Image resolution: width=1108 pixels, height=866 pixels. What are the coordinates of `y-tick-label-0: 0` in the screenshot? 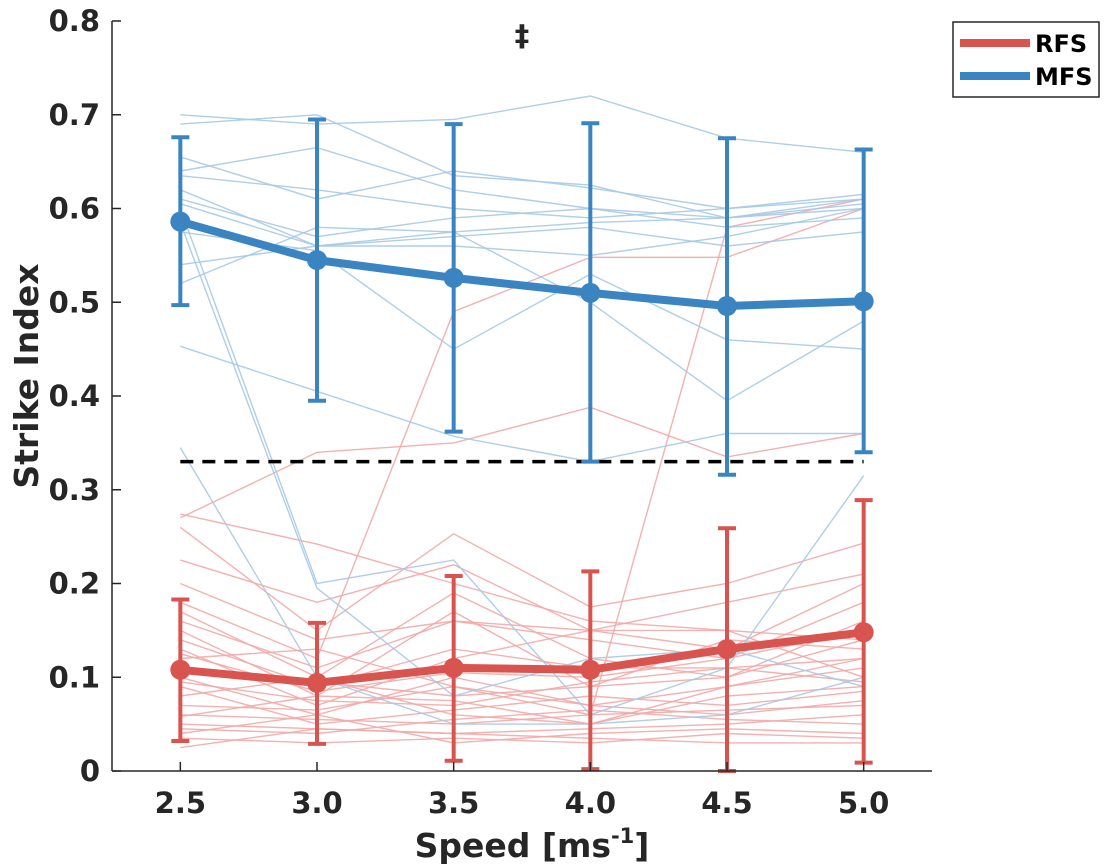 It's located at (90, 771).